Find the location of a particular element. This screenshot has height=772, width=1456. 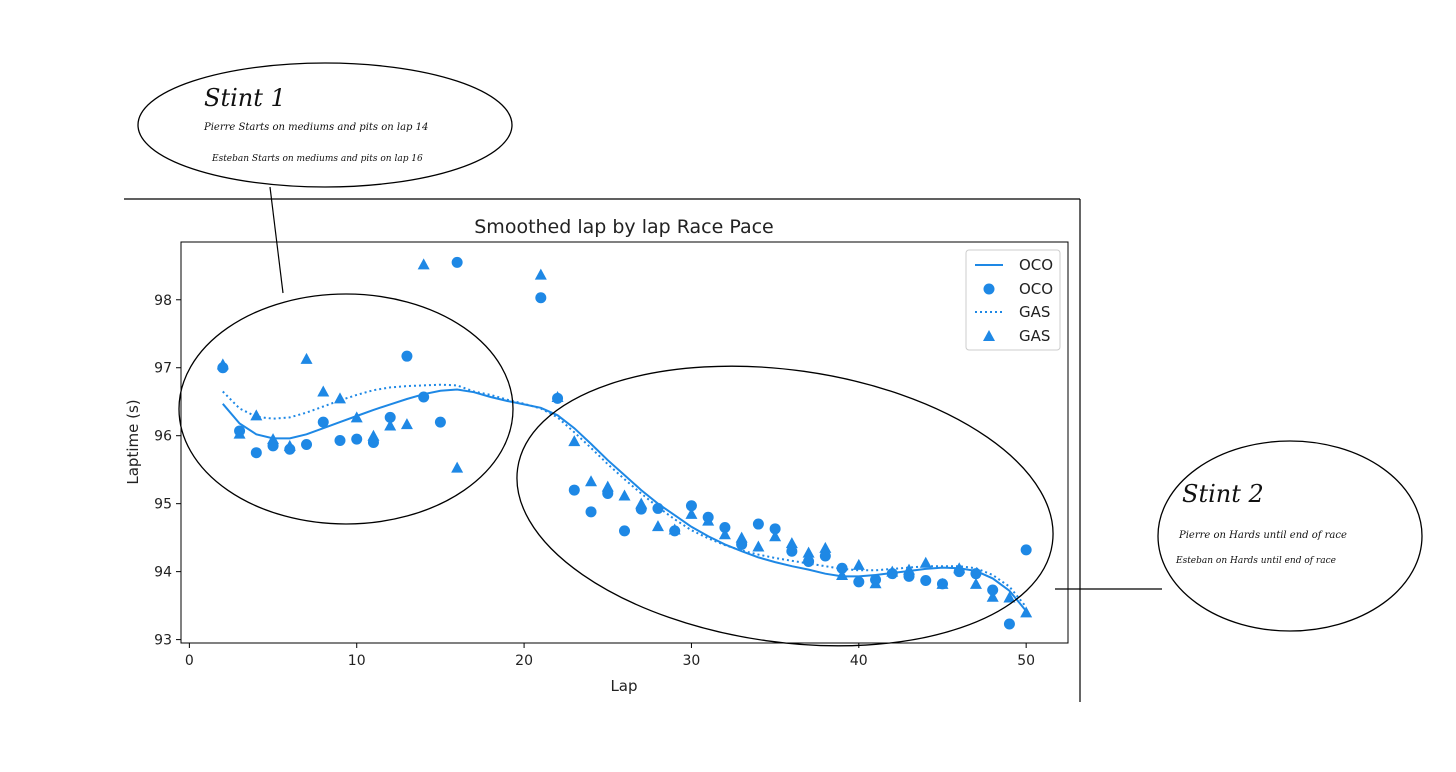

y-tick-label: 94 is located at coordinates (163, 573).